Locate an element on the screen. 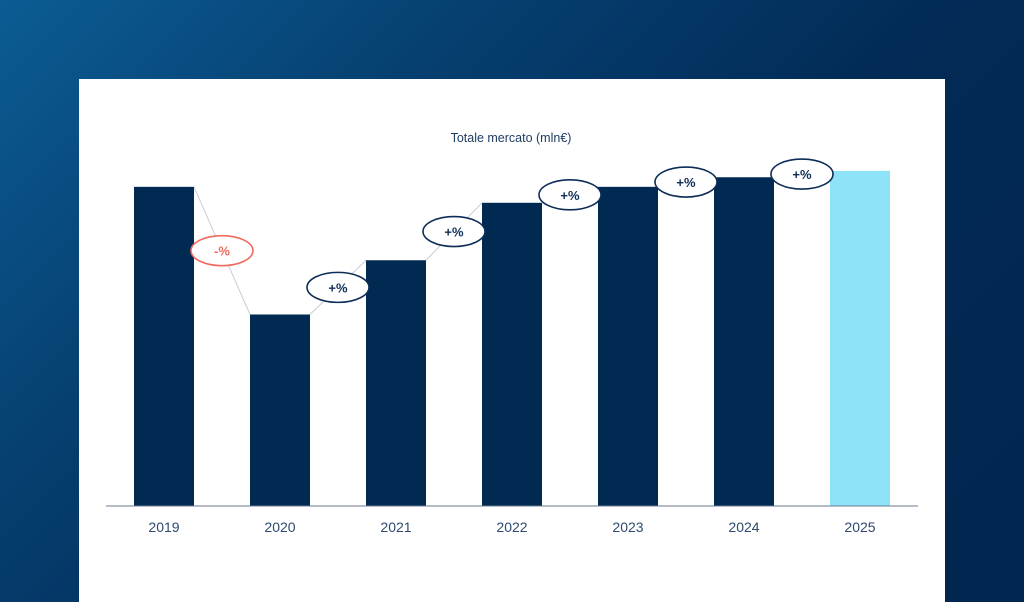 This screenshot has width=1024, height=602. change-label-2019-2020: -% is located at coordinates (222, 250).